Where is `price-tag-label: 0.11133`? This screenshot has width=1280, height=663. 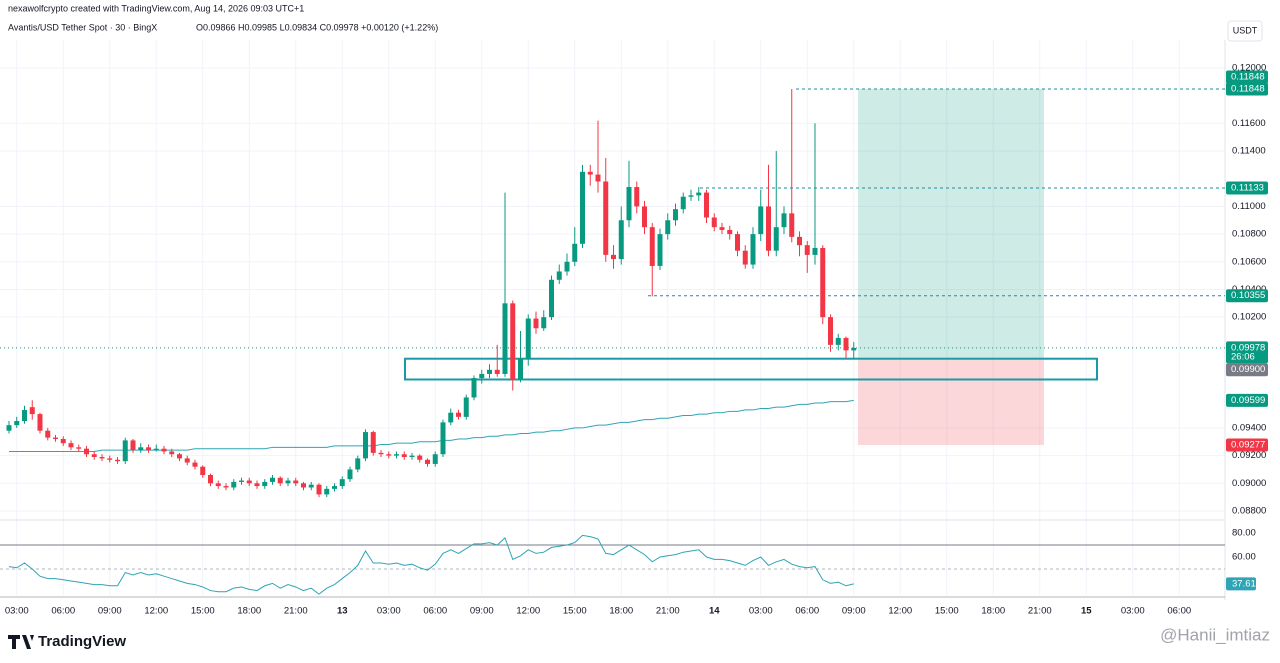 price-tag-label: 0.11133 is located at coordinates (1247, 188).